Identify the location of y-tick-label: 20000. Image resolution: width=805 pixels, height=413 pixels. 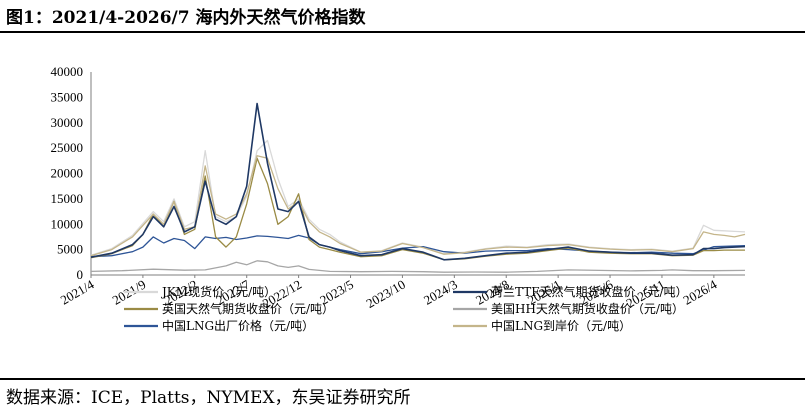
(67, 173).